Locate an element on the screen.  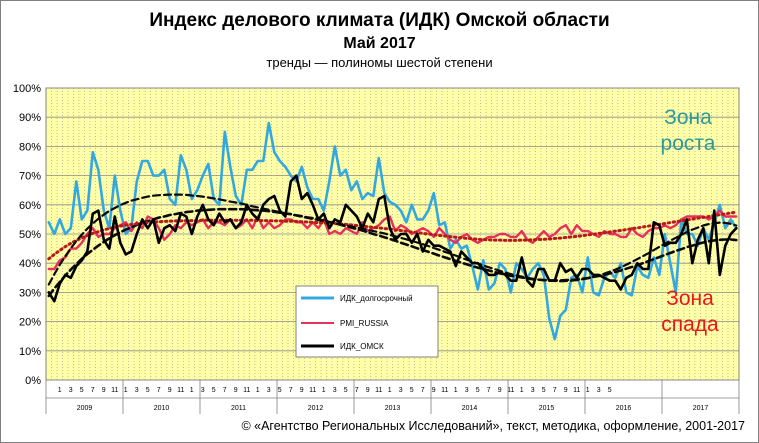
y-tick-label: 90% is located at coordinates (30, 118).